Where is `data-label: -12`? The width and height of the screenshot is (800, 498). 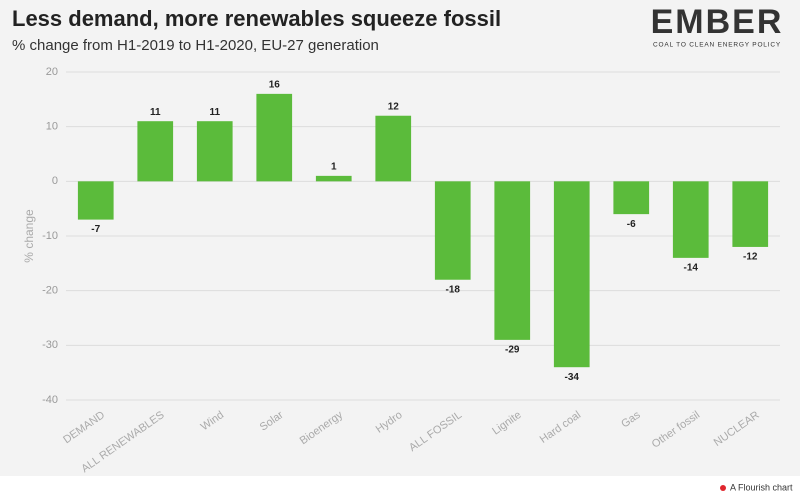
data-label: -12 is located at coordinates (750, 257).